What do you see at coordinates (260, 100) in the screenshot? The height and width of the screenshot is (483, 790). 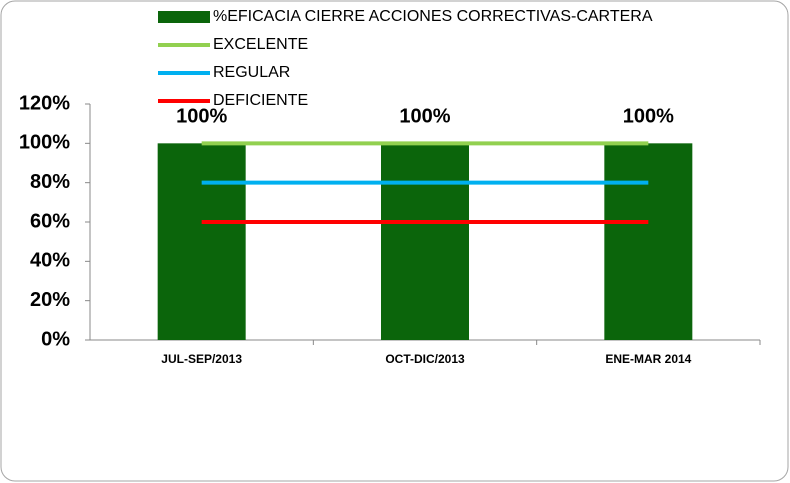 I see `legend-label: DEFICIENTE` at bounding box center [260, 100].